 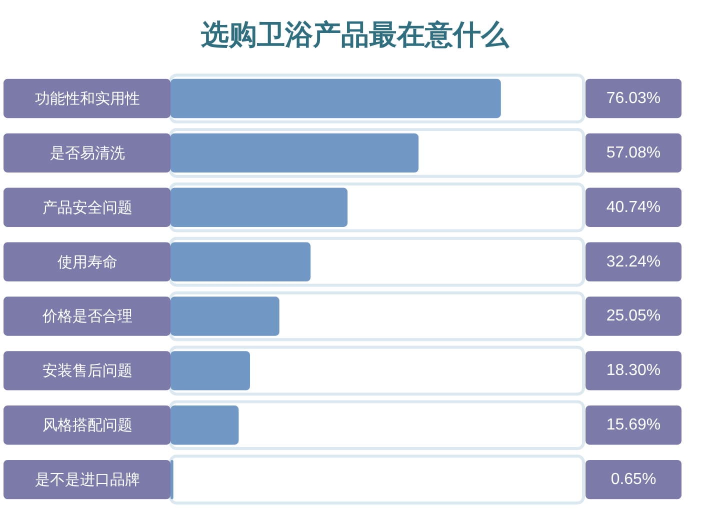 I want to click on y-tick-label: 是否易清洗, so click(x=87, y=153).